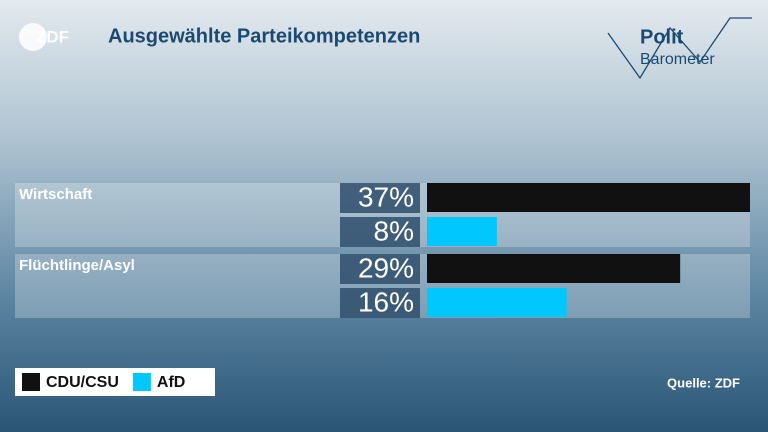  Describe the element at coordinates (55, 194) in the screenshot. I see `category-label: Wirtschaft` at that location.